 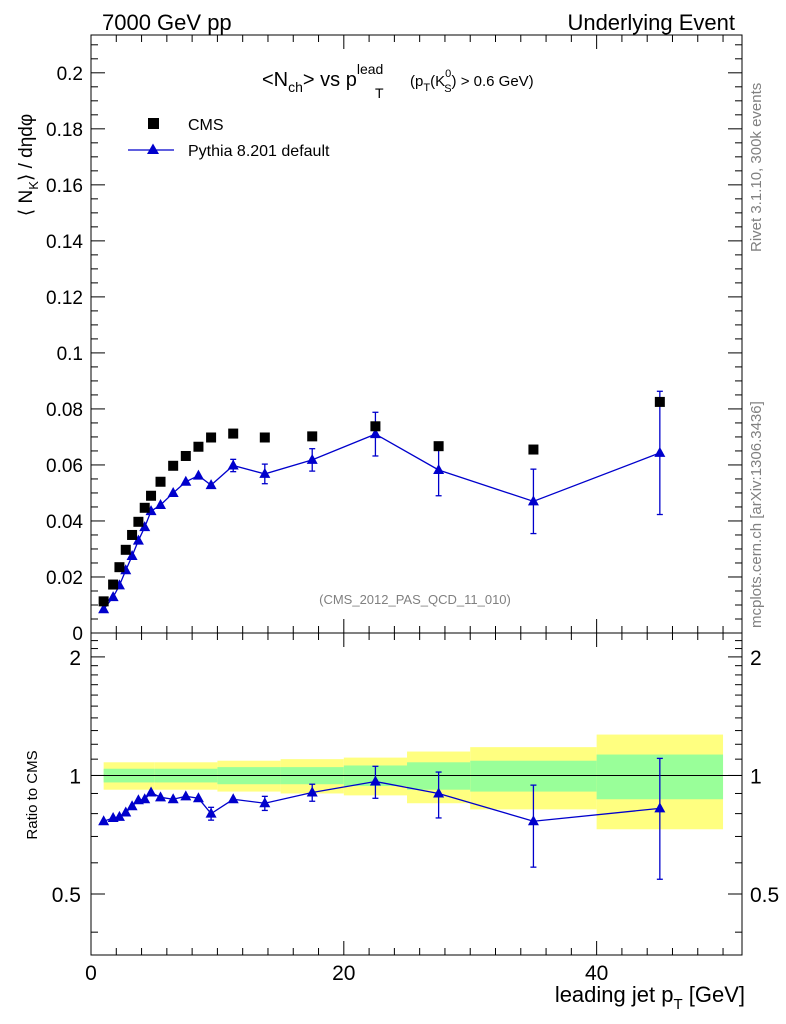 I want to click on legend-cms-marker, so click(x=153, y=123).